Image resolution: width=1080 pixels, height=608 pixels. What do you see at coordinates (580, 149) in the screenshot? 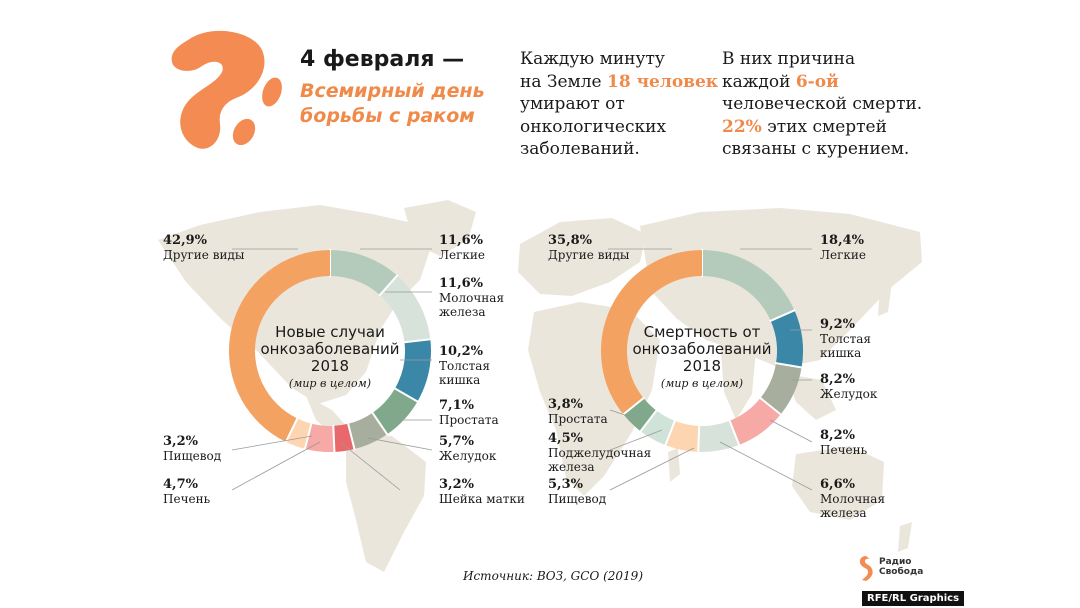
I see `fact1-line: заболеваний.` at bounding box center [580, 149].